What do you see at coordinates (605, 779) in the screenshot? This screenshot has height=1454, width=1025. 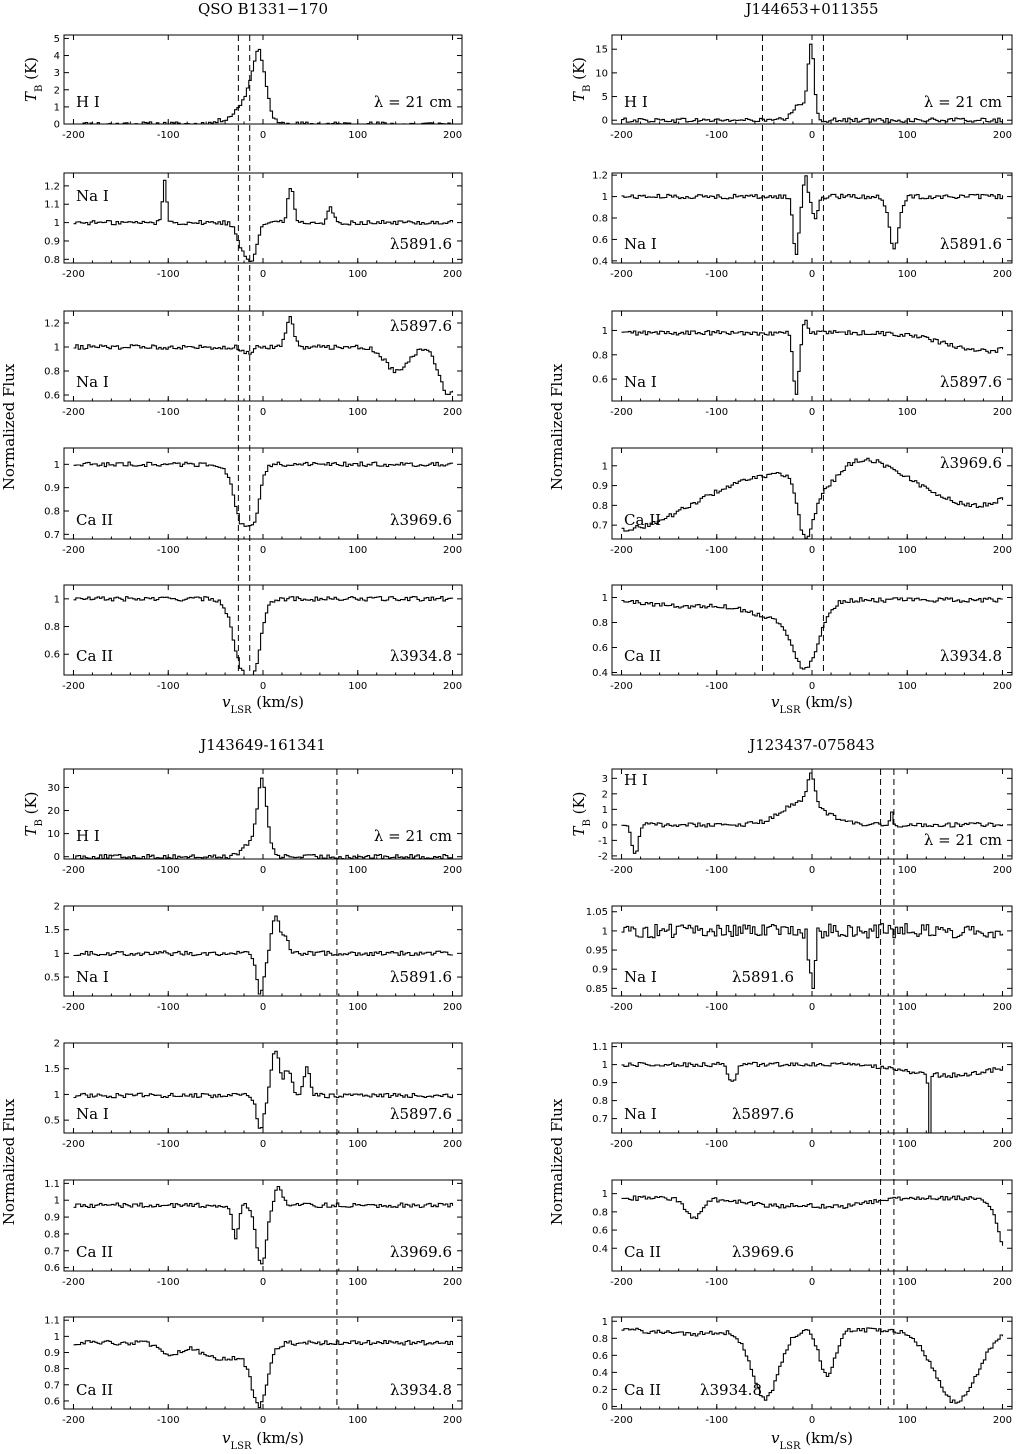 I see `y-tick-label: 3` at bounding box center [605, 779].